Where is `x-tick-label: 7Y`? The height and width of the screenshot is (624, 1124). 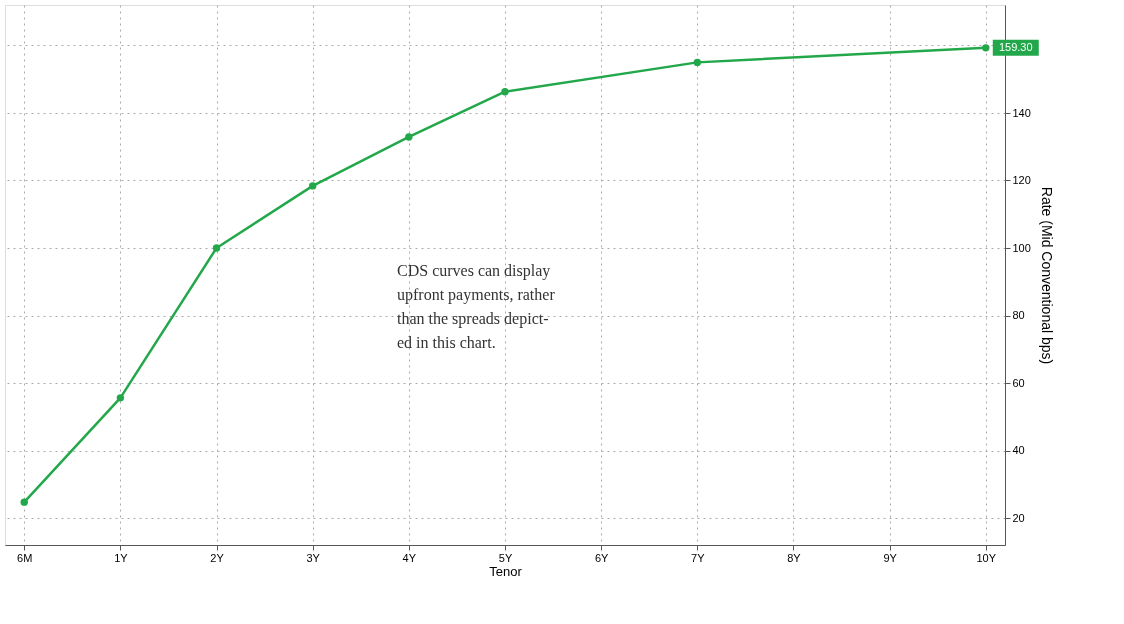 x-tick-label: 7Y is located at coordinates (698, 557).